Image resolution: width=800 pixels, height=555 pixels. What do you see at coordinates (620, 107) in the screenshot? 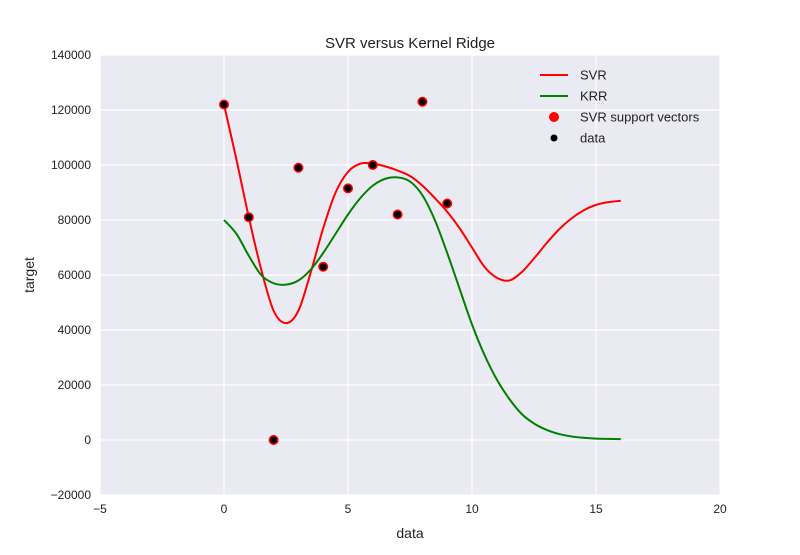
I see `legend: SVR KRR SVR support vectors data` at bounding box center [620, 107].